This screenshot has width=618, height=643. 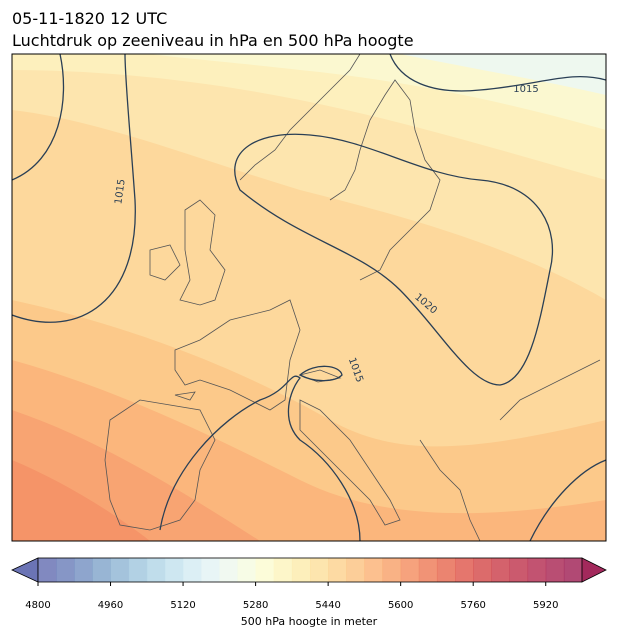 I want to click on colorbar-tick-label: 5920, so click(x=545, y=605).